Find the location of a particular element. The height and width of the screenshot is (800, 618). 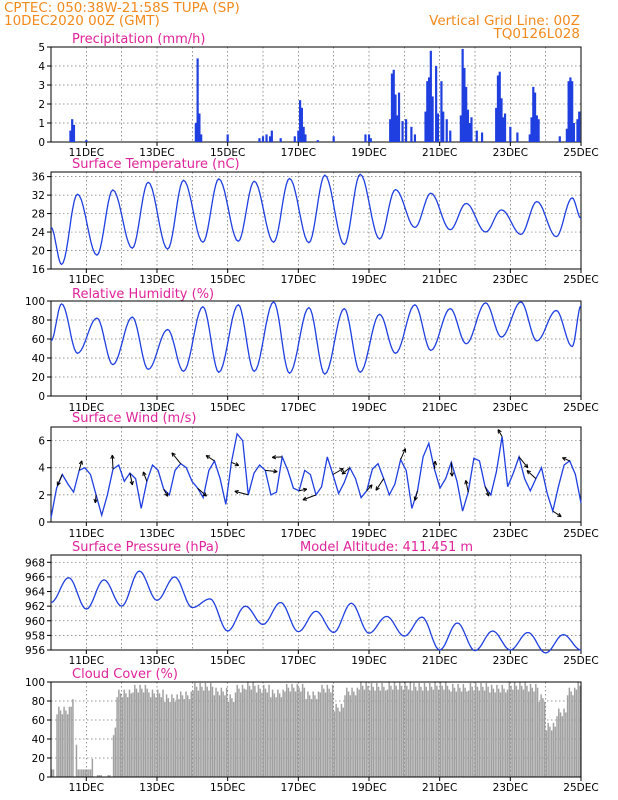

wind-xtick-label: 23DEC is located at coordinates (510, 534).